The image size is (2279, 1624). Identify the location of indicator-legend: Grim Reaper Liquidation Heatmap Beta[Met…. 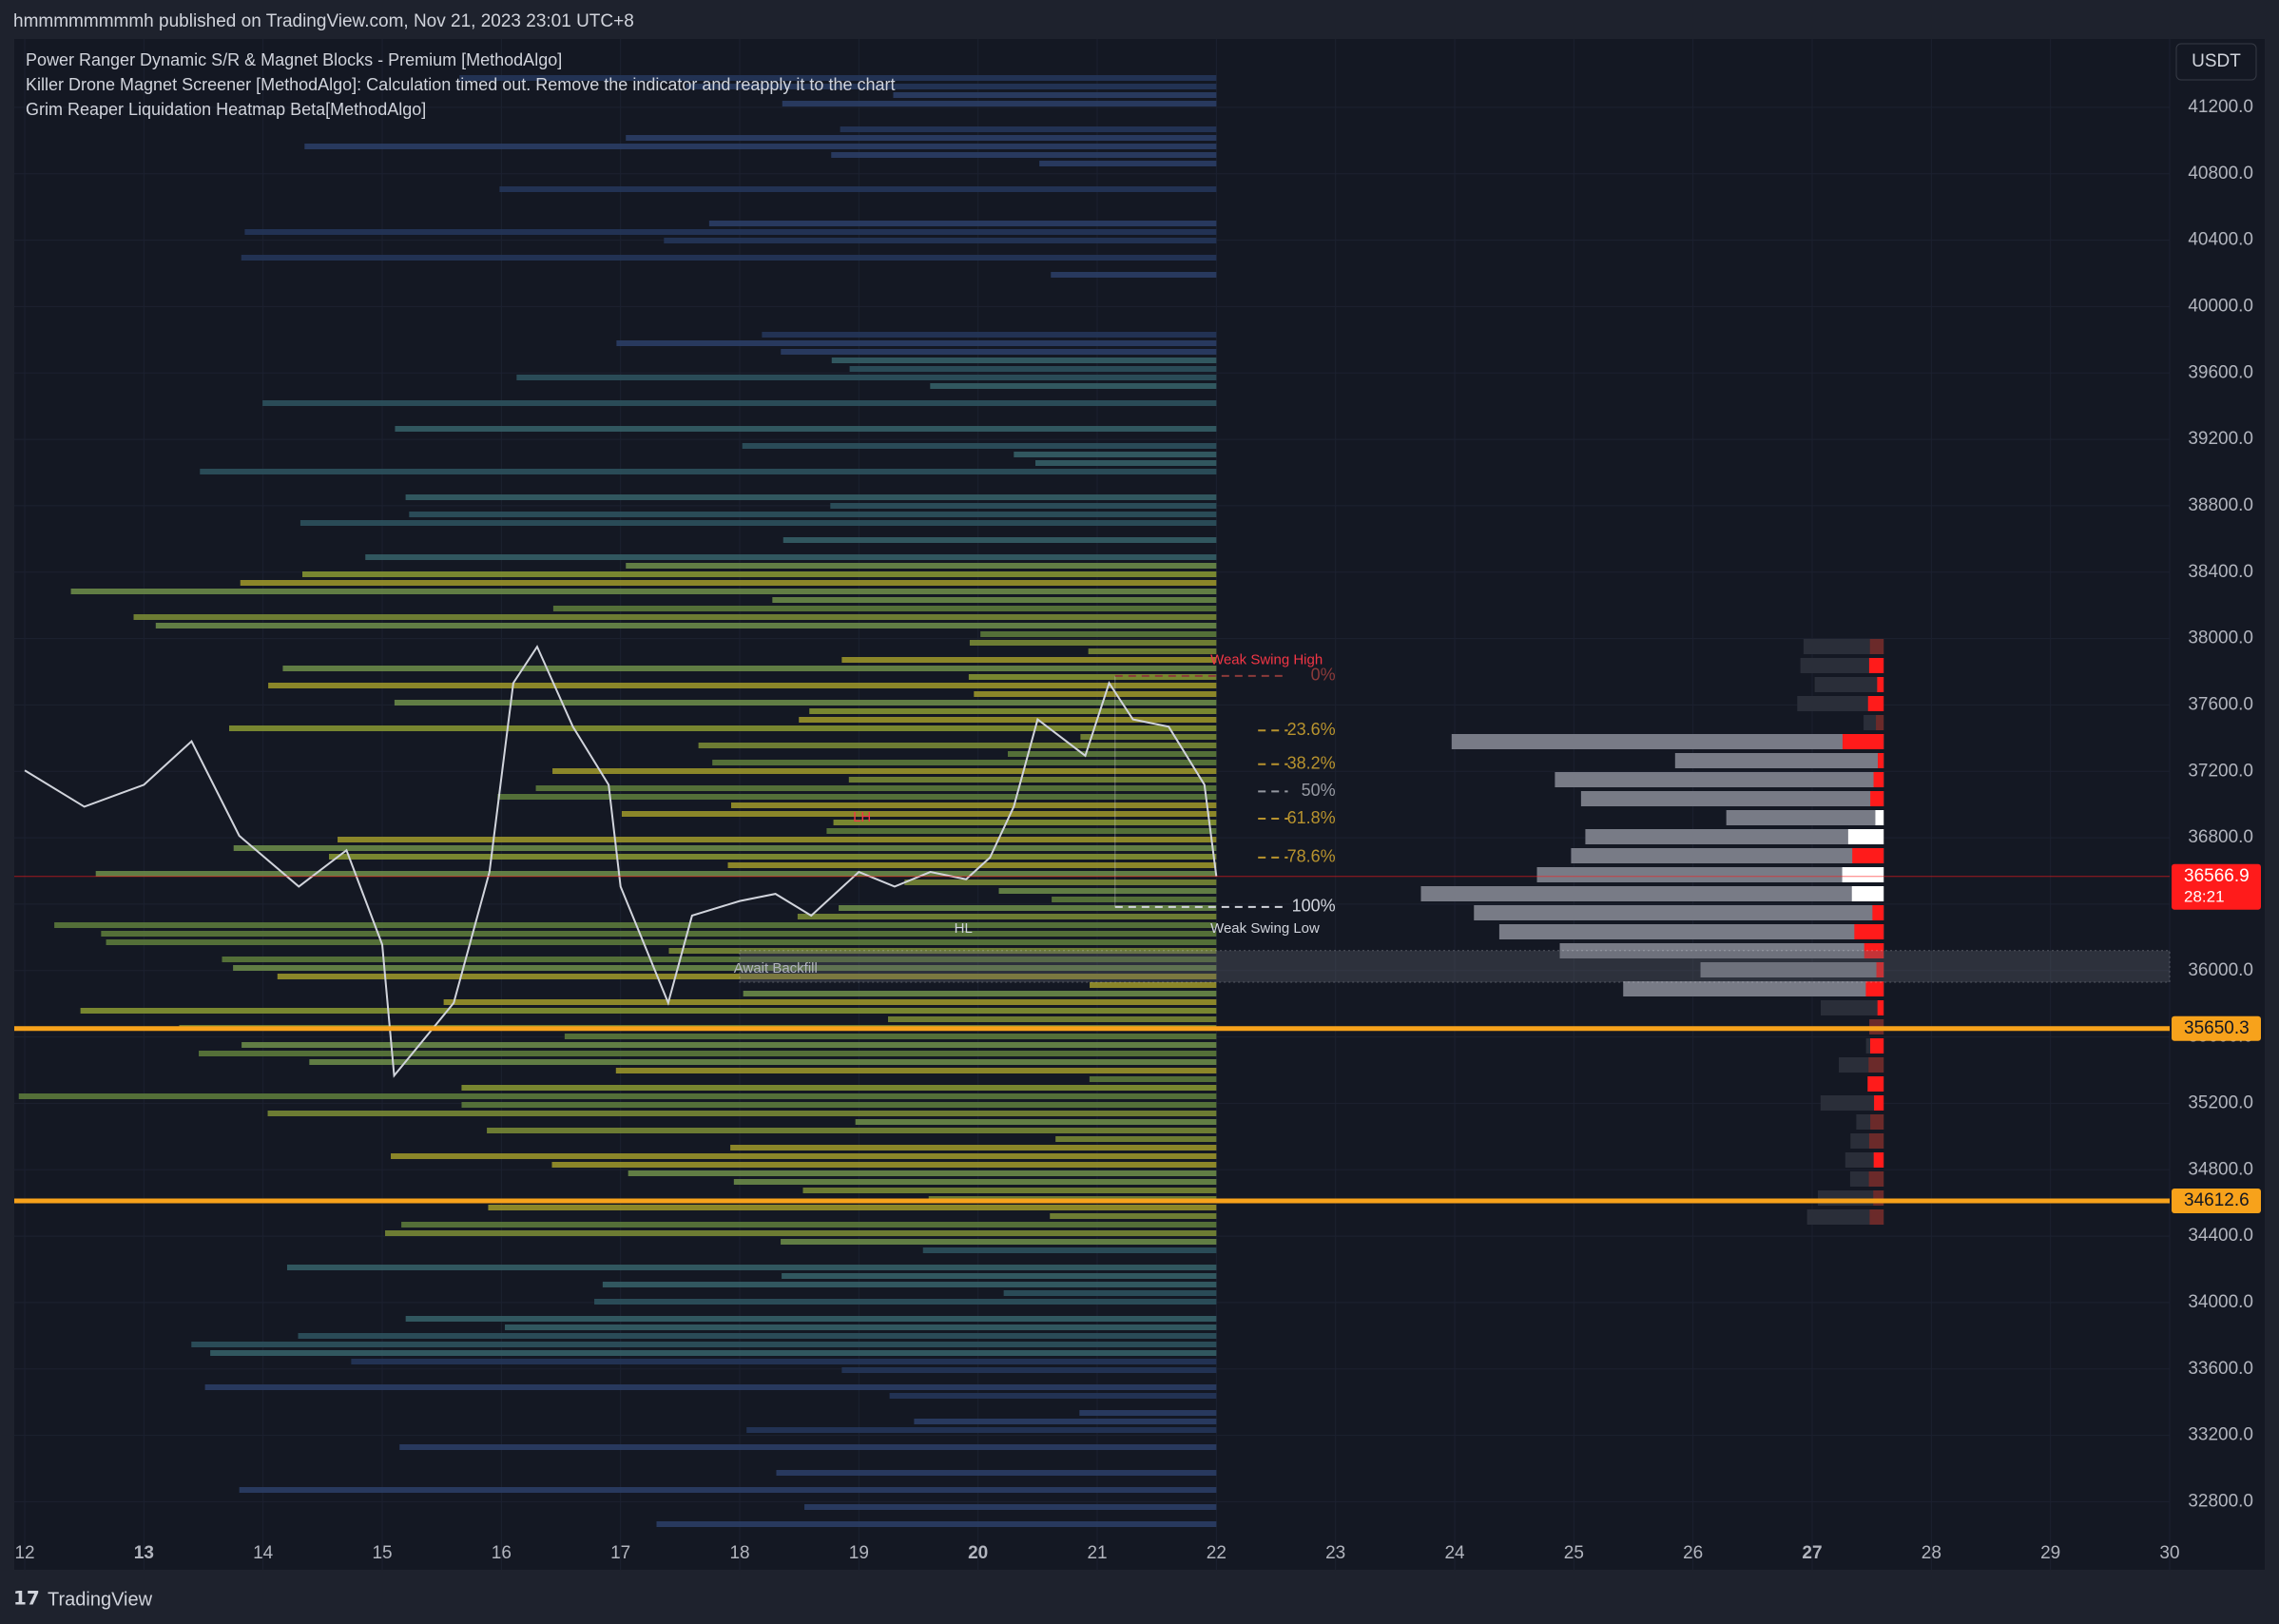
(226, 109).